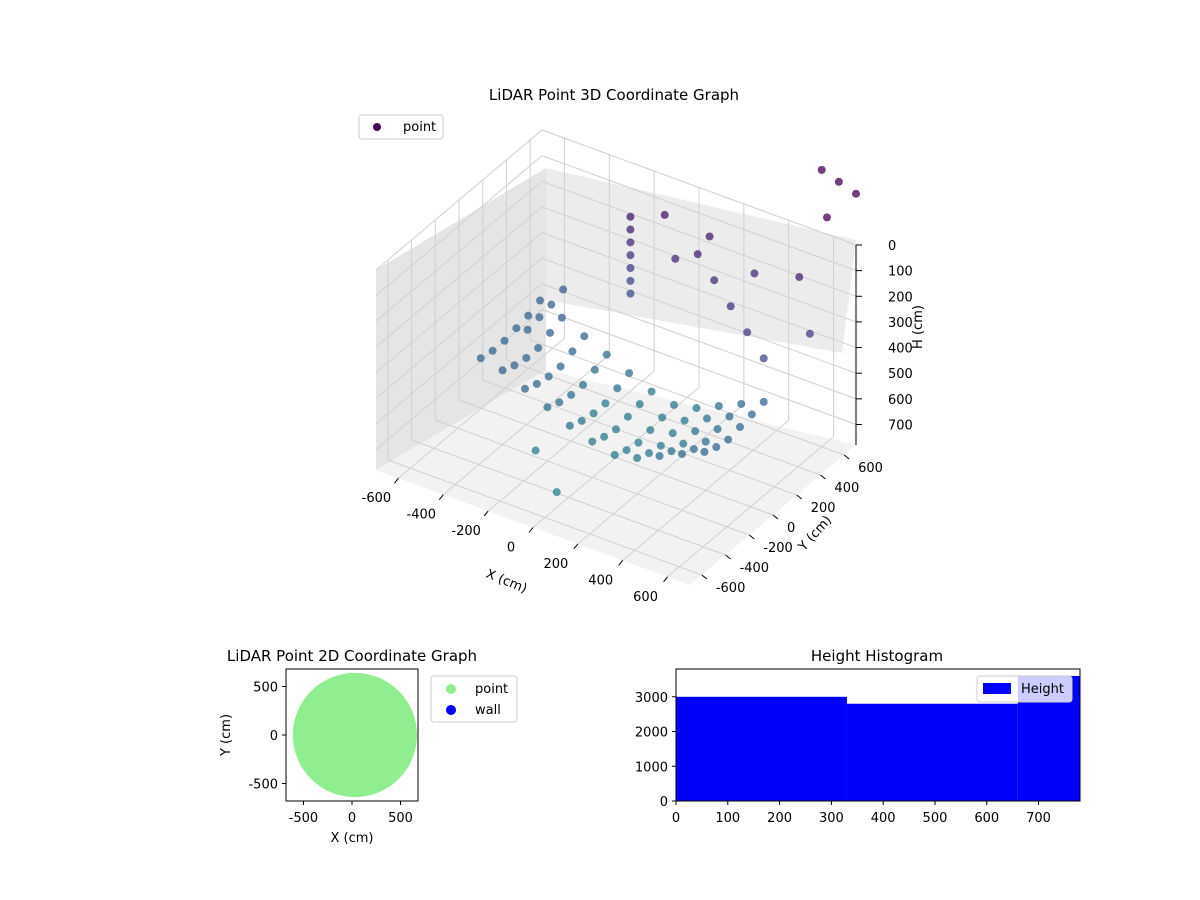  I want to click on legend-label-point: point, so click(419, 127).